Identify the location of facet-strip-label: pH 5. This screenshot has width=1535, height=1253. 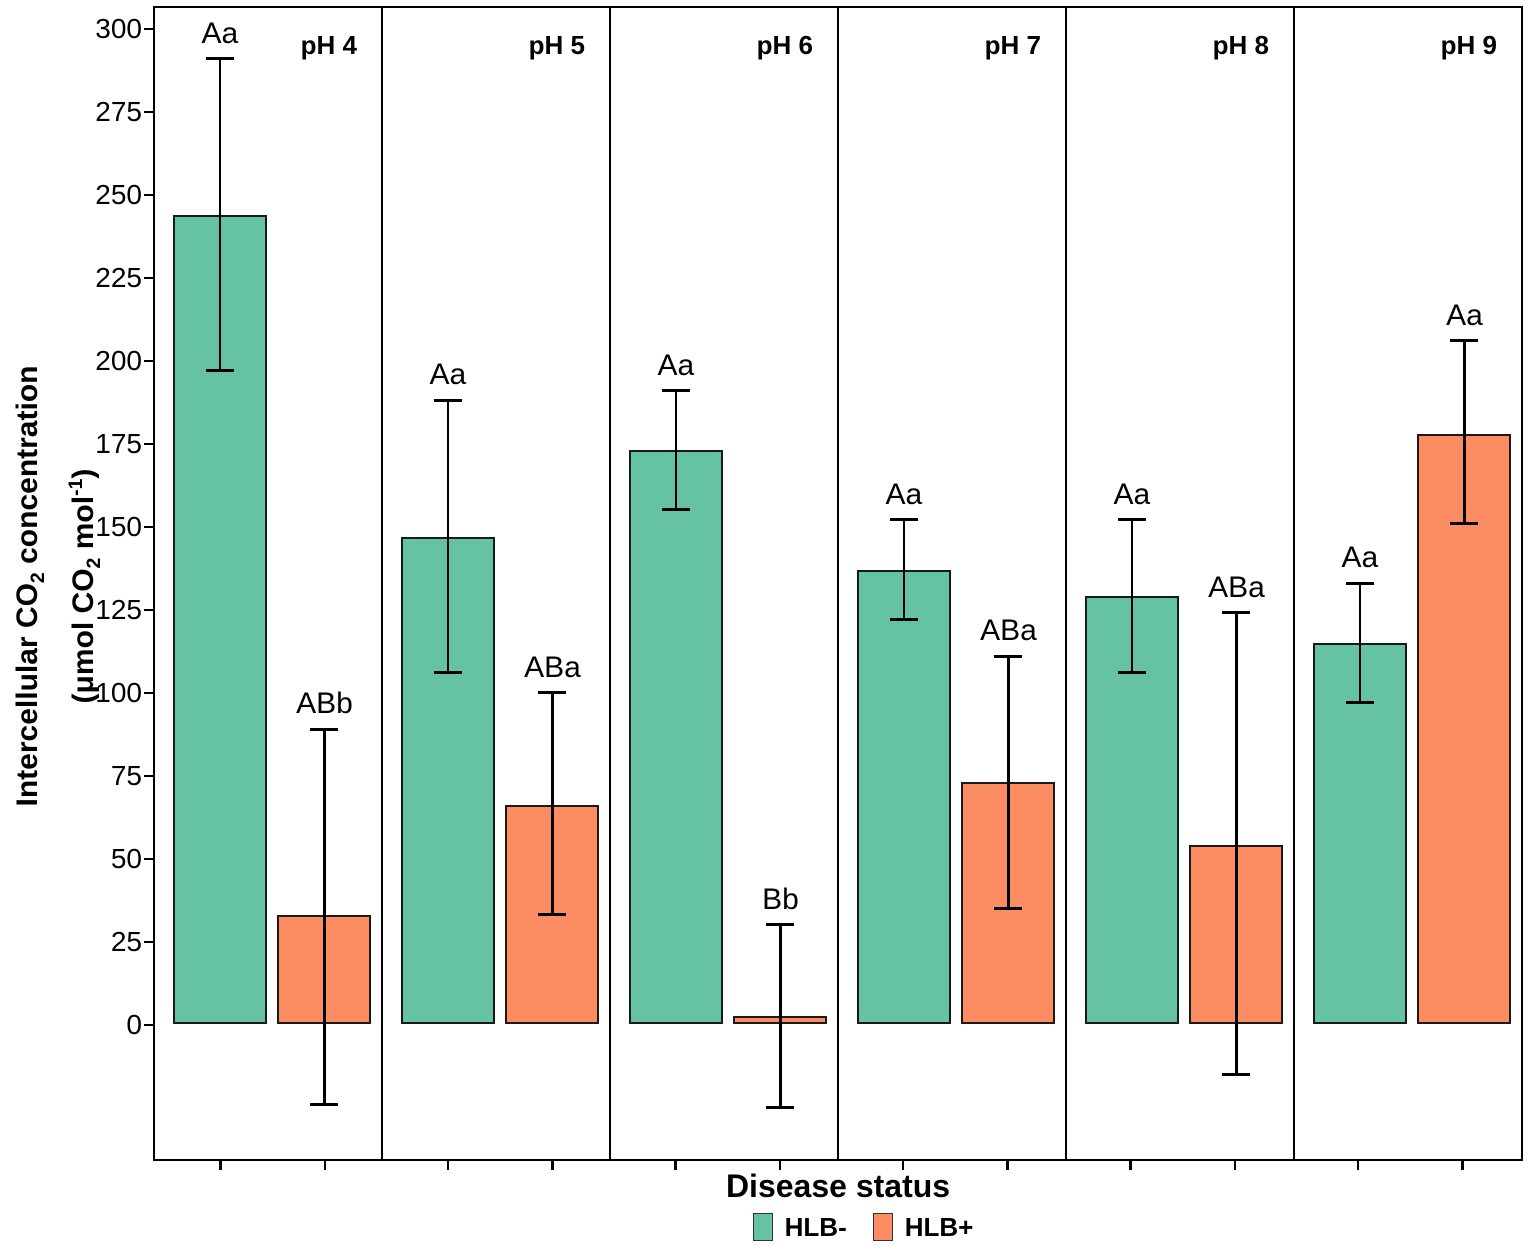
(556, 45).